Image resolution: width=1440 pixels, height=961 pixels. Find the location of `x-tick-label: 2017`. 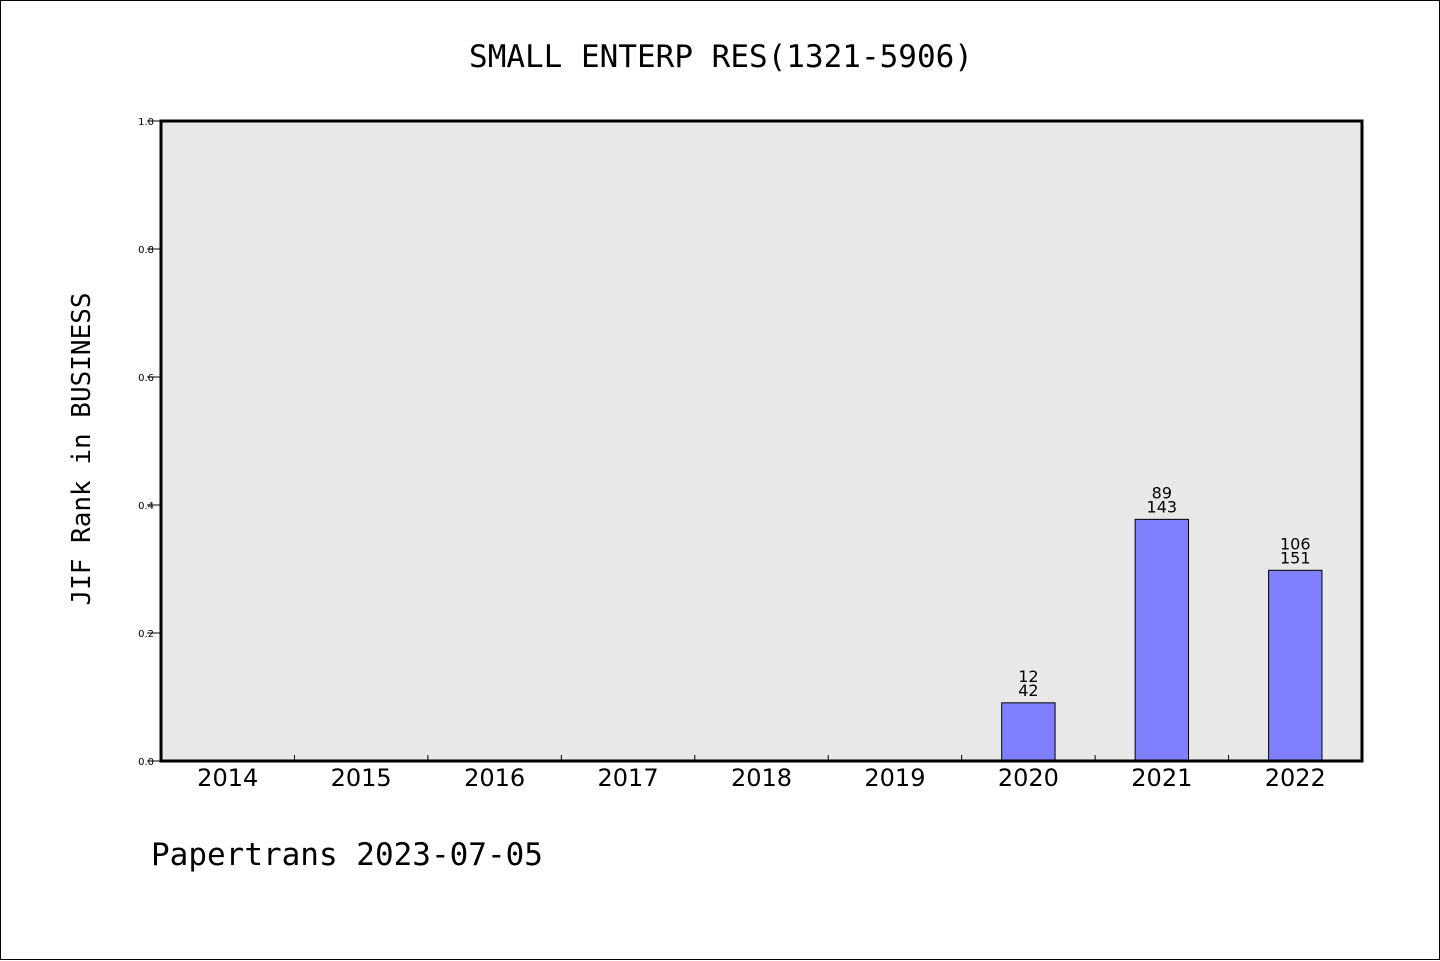

x-tick-label: 2017 is located at coordinates (628, 778).